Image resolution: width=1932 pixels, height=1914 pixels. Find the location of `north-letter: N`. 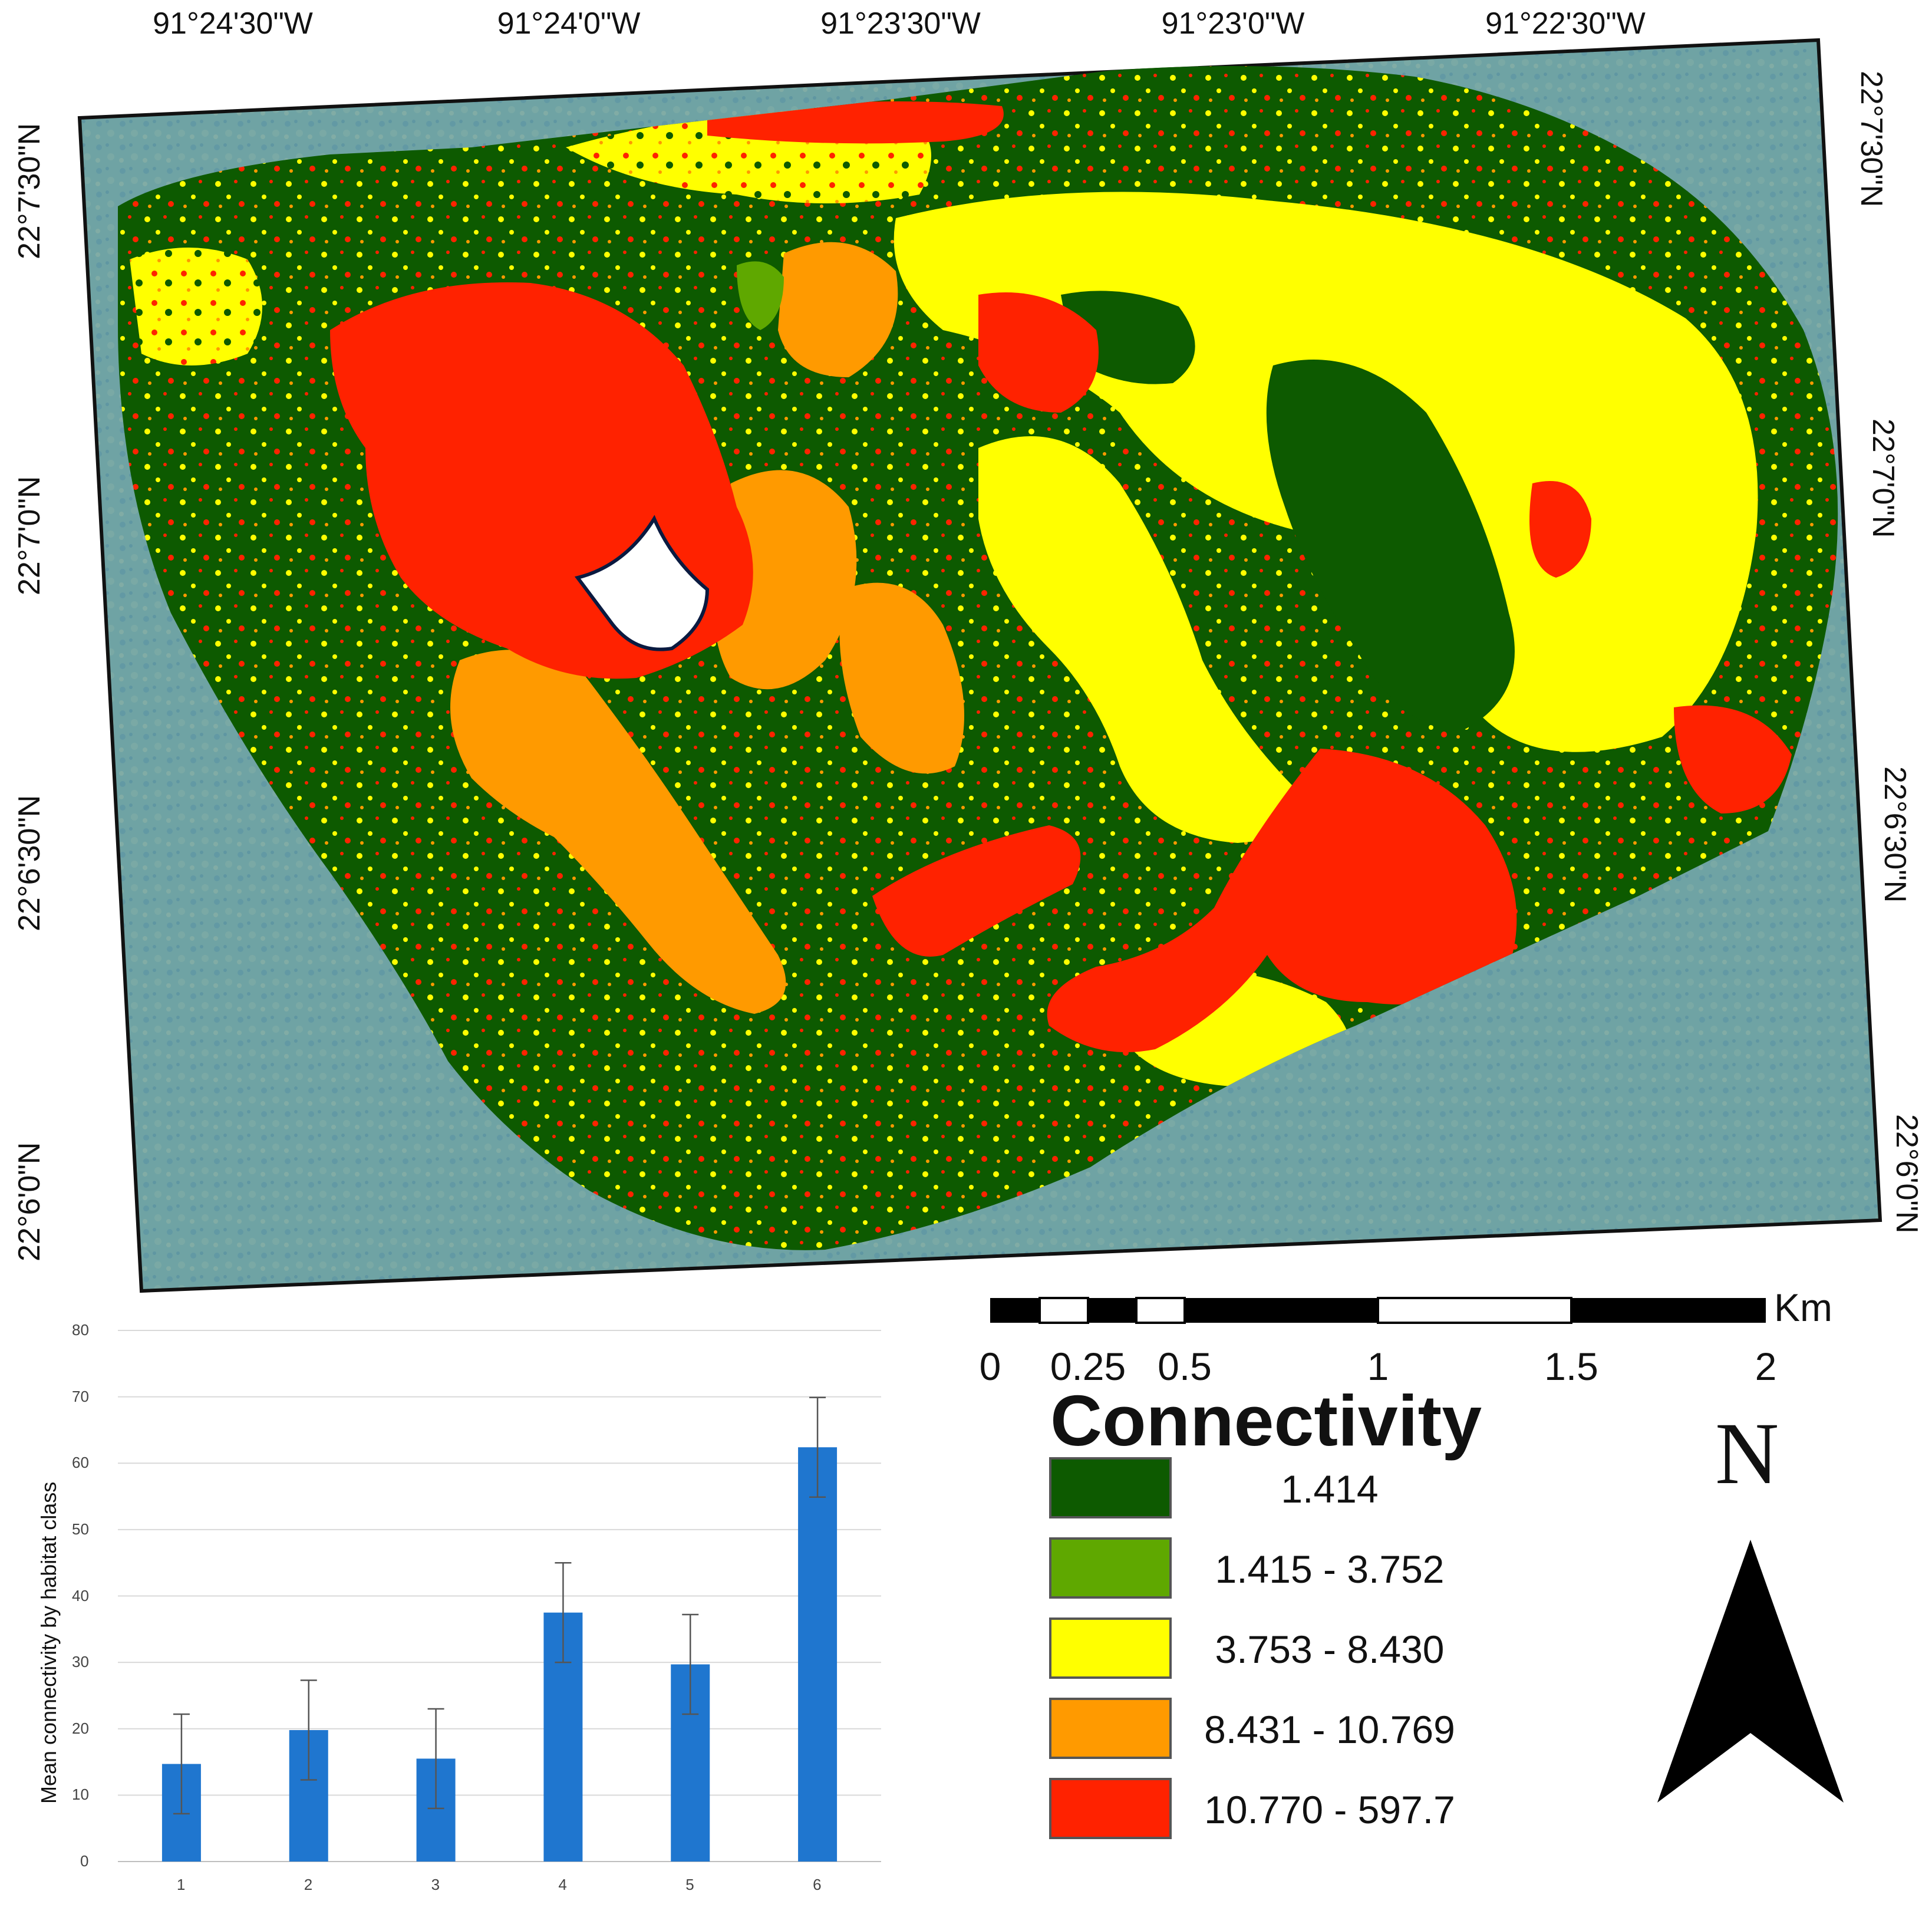

north-letter: N is located at coordinates (1747, 1454).